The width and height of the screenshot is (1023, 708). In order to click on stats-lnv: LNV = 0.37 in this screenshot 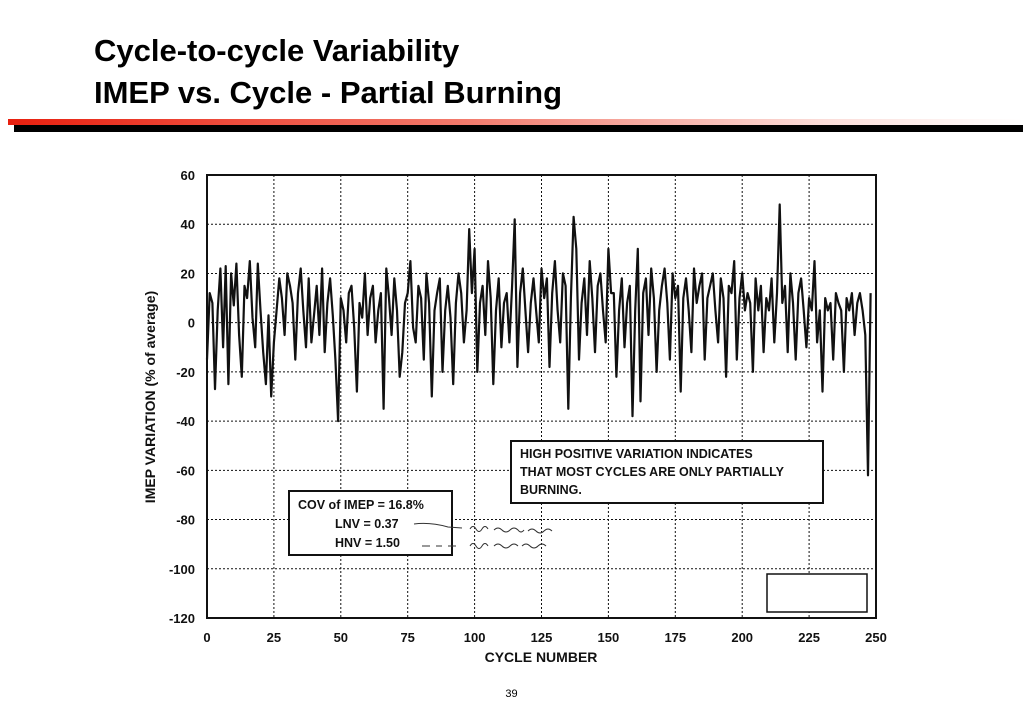, I will do `click(367, 524)`.